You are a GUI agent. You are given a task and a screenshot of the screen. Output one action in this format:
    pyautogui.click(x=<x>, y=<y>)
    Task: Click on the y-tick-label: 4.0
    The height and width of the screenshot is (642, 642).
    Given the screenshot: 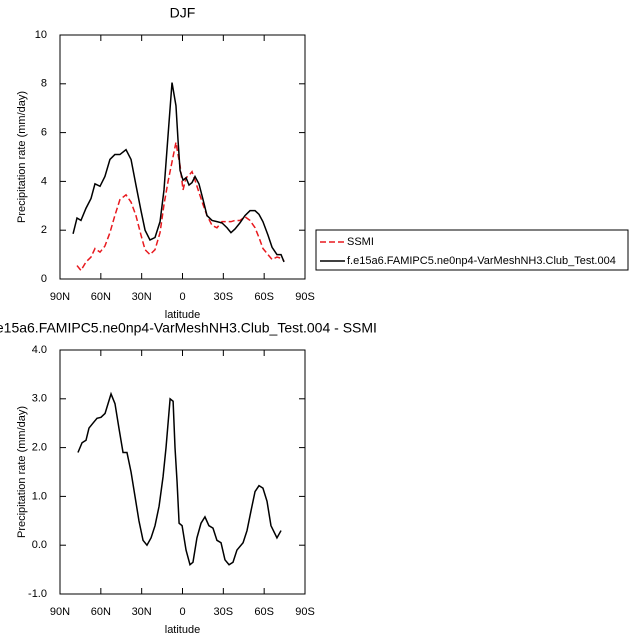 What is the action you would take?
    pyautogui.click(x=39, y=350)
    